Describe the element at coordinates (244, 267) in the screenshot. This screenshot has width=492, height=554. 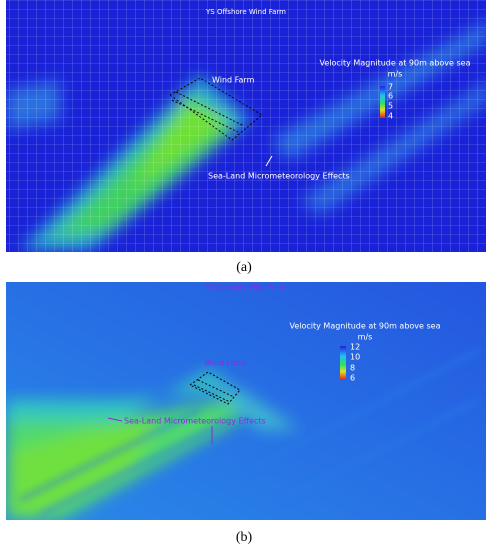
I see `caption: (a)` at that location.